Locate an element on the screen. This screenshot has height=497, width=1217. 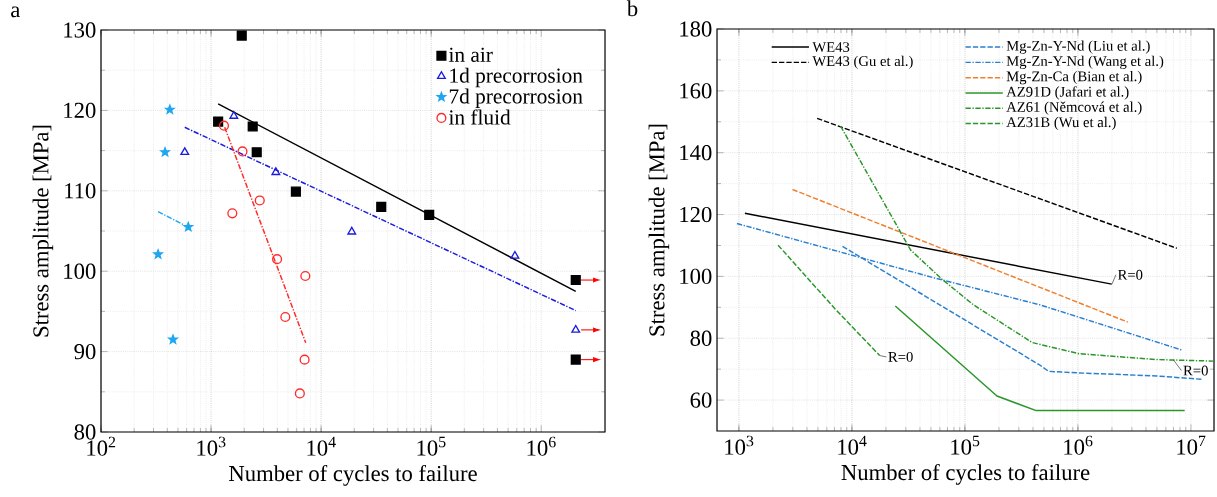
legend-label: in air is located at coordinates (470, 54).